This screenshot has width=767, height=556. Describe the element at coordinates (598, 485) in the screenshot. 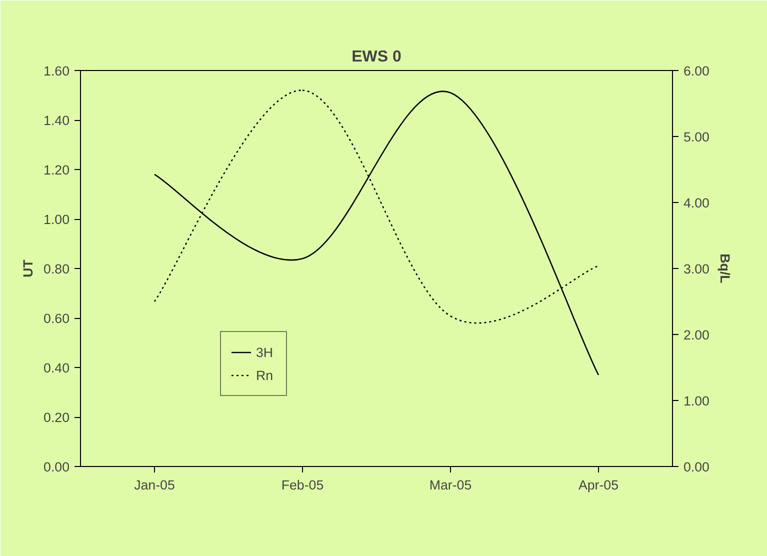

I see `x-tick-label: Apr-05` at that location.